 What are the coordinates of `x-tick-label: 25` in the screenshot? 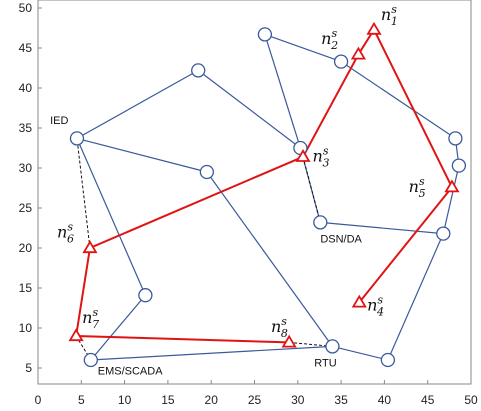 It's located at (255, 400).